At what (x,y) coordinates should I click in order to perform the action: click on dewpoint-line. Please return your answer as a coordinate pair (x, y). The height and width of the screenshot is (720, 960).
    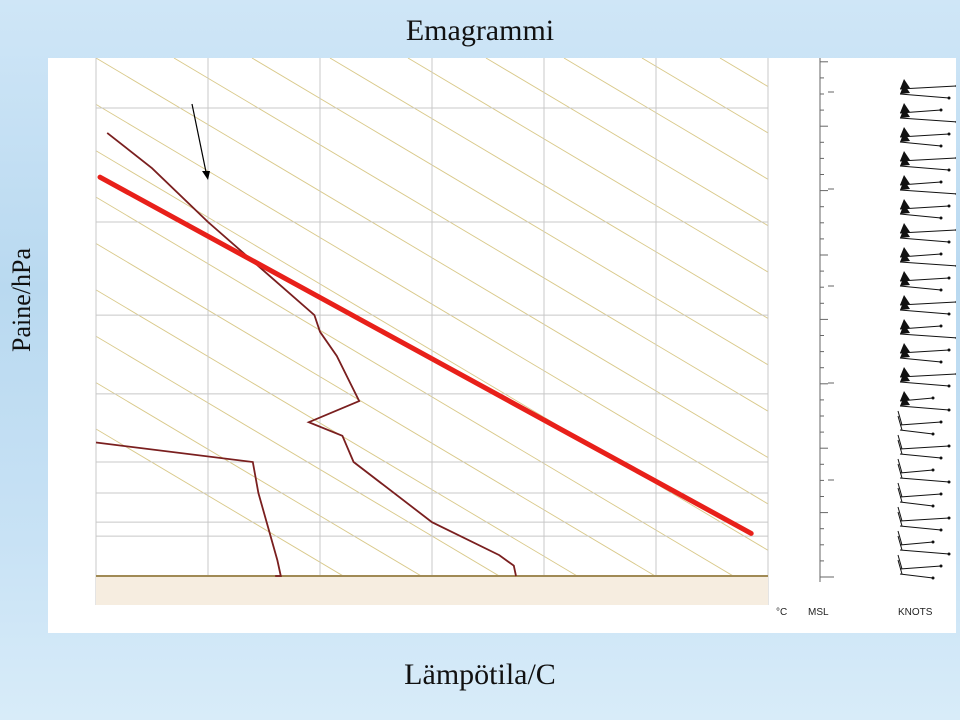
    Looking at the image, I should click on (189, 509).